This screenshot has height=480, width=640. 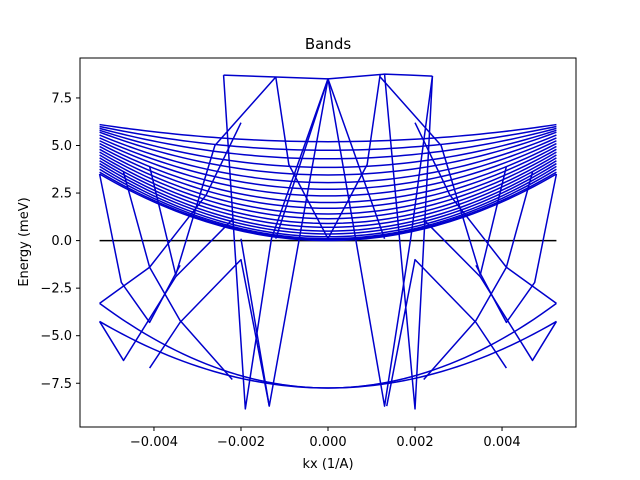 I want to click on y-tick-label: 7.5, so click(x=61, y=98).